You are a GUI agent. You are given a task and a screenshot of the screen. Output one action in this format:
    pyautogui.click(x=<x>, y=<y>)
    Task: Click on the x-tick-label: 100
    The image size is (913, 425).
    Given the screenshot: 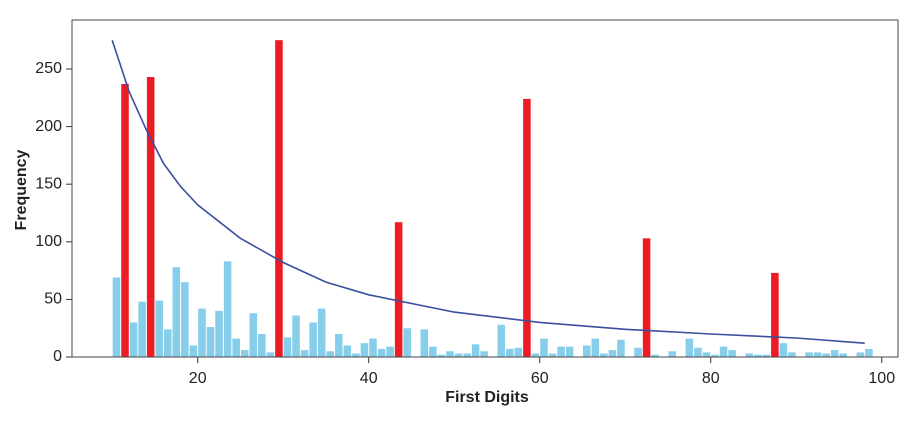 What is the action you would take?
    pyautogui.click(x=881, y=378)
    